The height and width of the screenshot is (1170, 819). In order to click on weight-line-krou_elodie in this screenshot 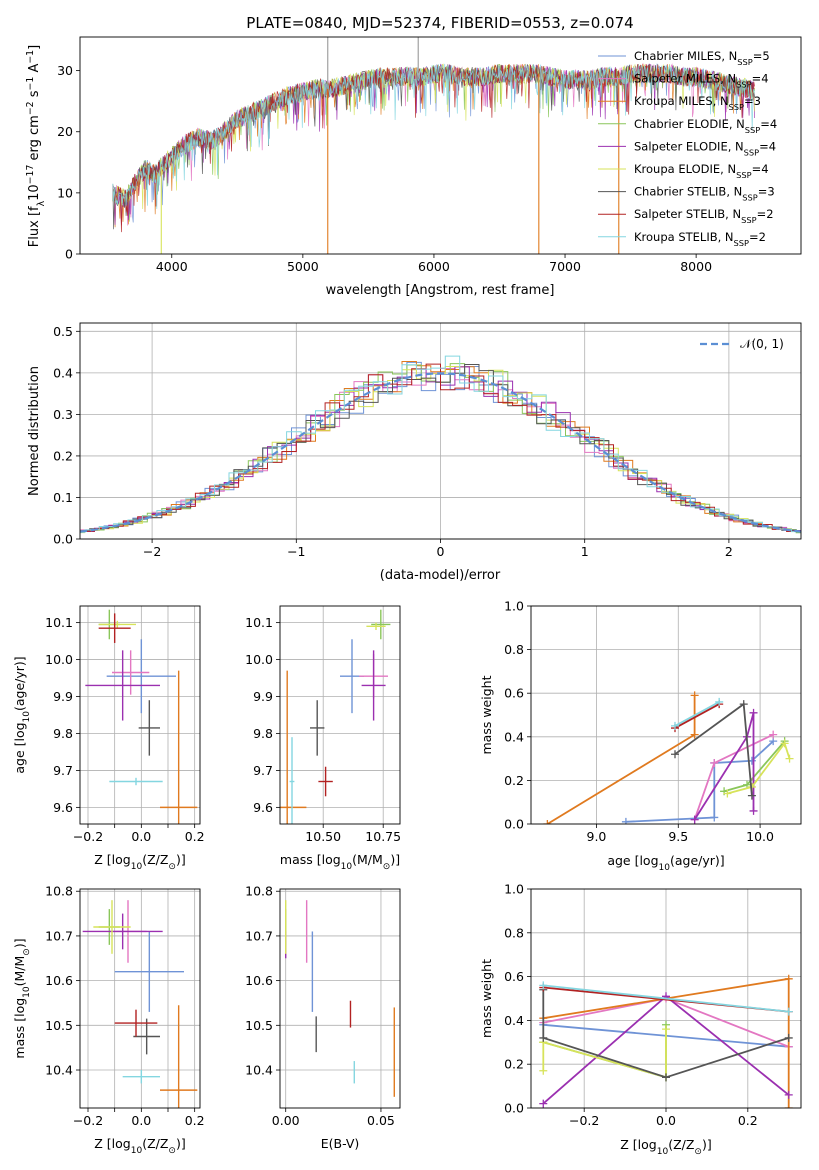, I will do `click(604, 1054)`.